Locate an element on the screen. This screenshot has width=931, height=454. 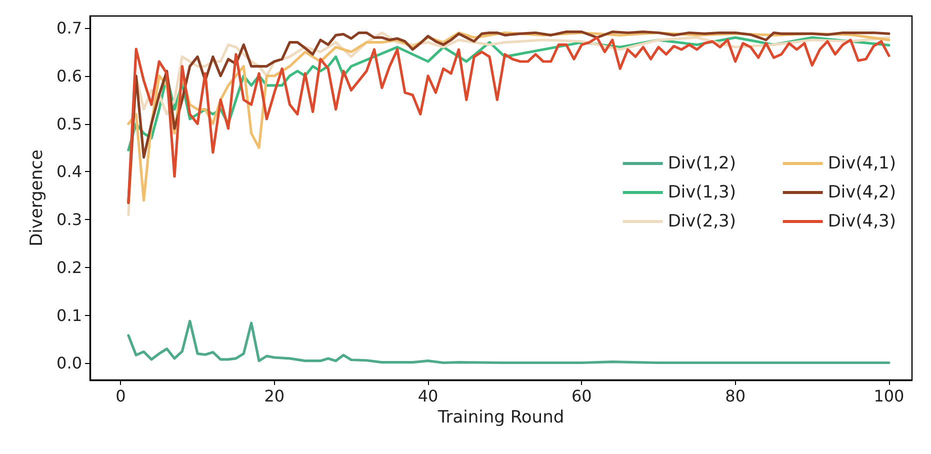
x-tick-label: 100 is located at coordinates (889, 396).